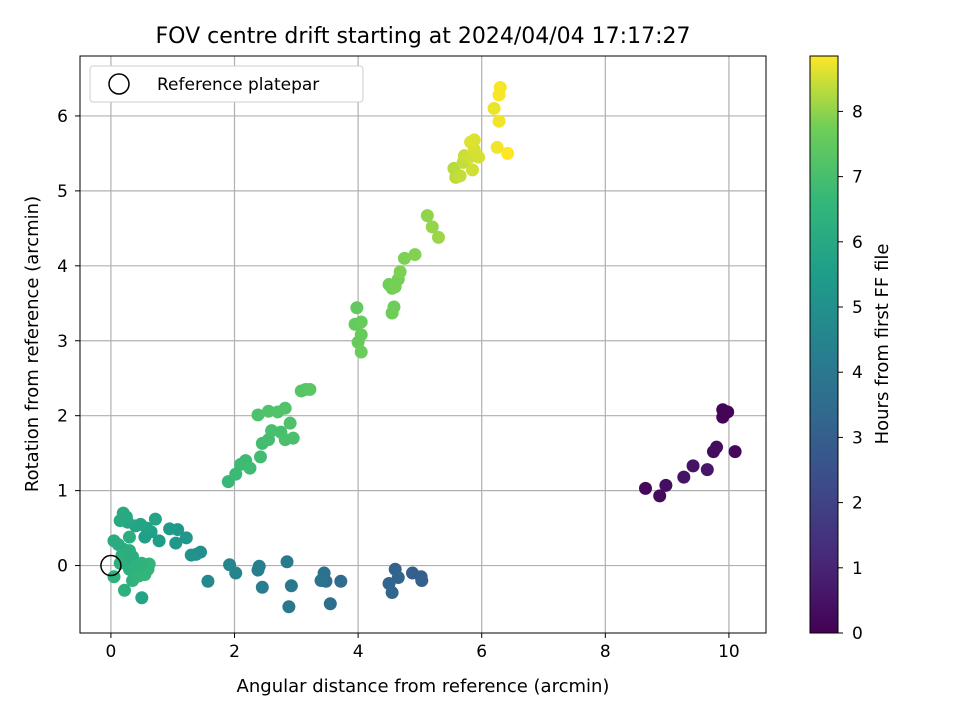  Describe the element at coordinates (857, 112) in the screenshot. I see `colorbar-tick-label: 8` at that location.